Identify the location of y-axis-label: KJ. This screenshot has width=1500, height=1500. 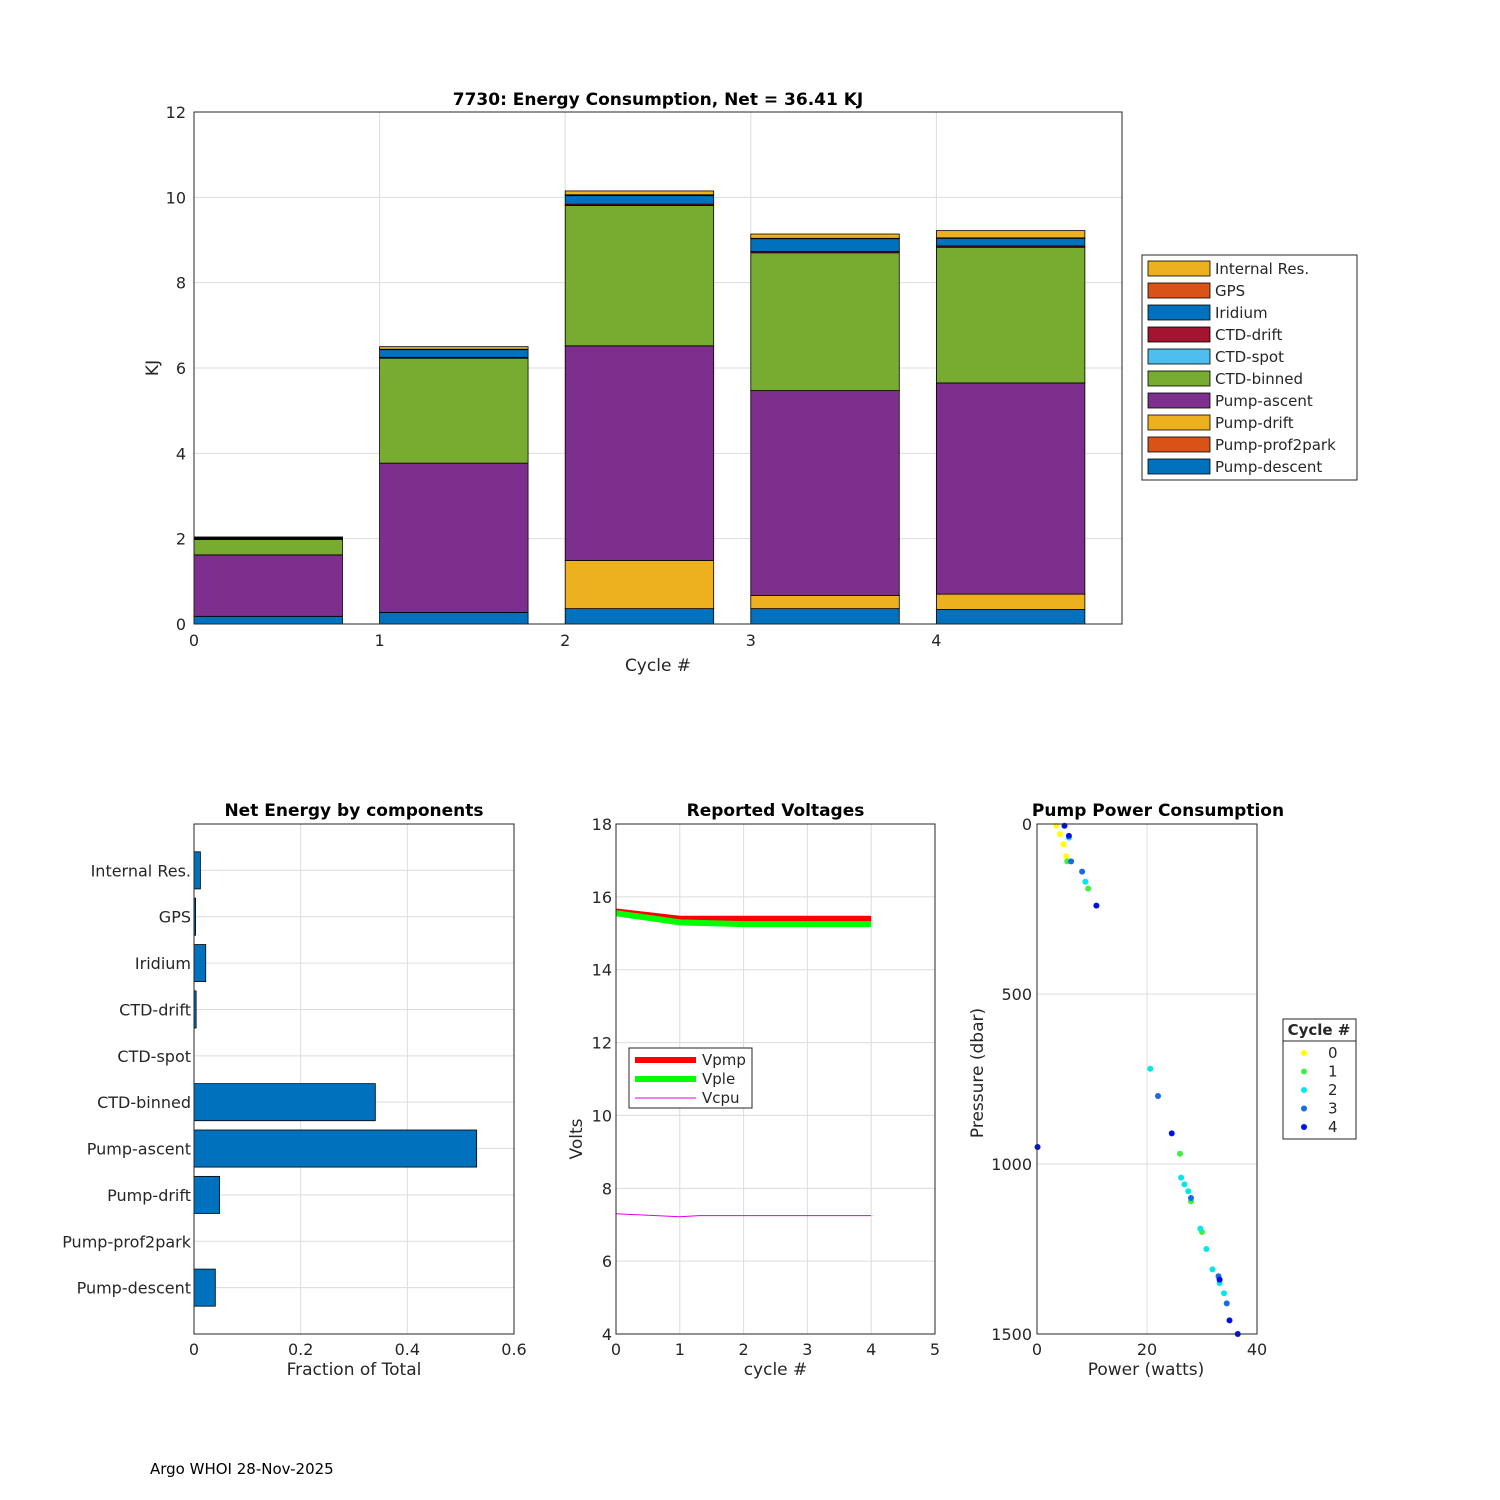
(153, 368).